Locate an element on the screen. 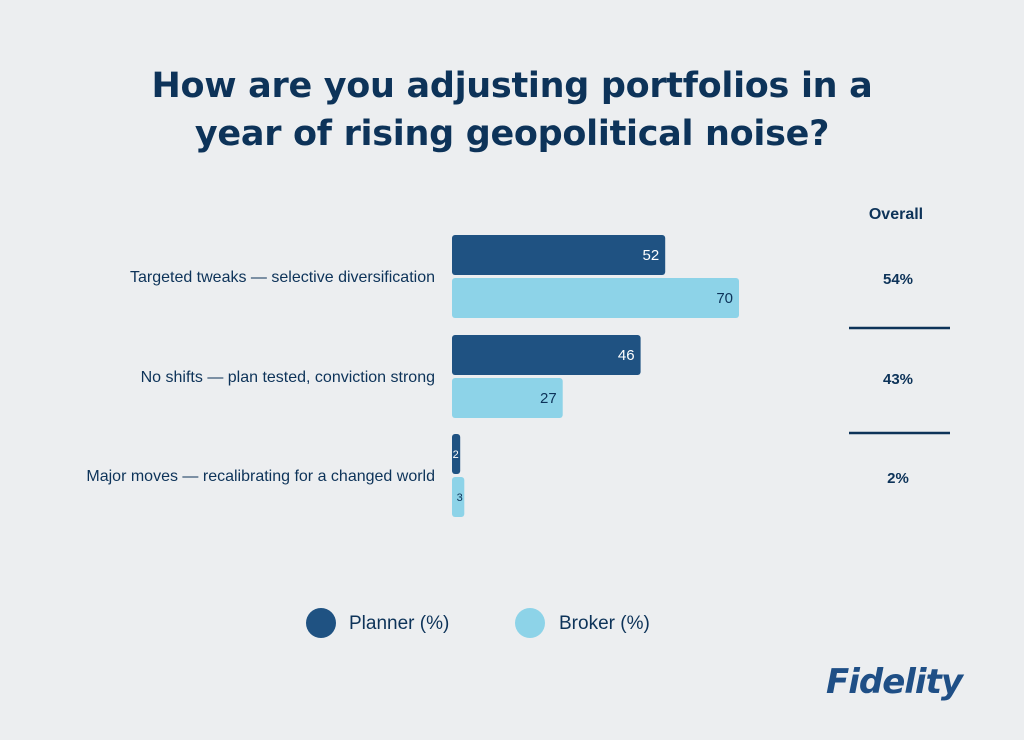 The width and height of the screenshot is (1024, 740). legend-swatch-planner is located at coordinates (321, 623).